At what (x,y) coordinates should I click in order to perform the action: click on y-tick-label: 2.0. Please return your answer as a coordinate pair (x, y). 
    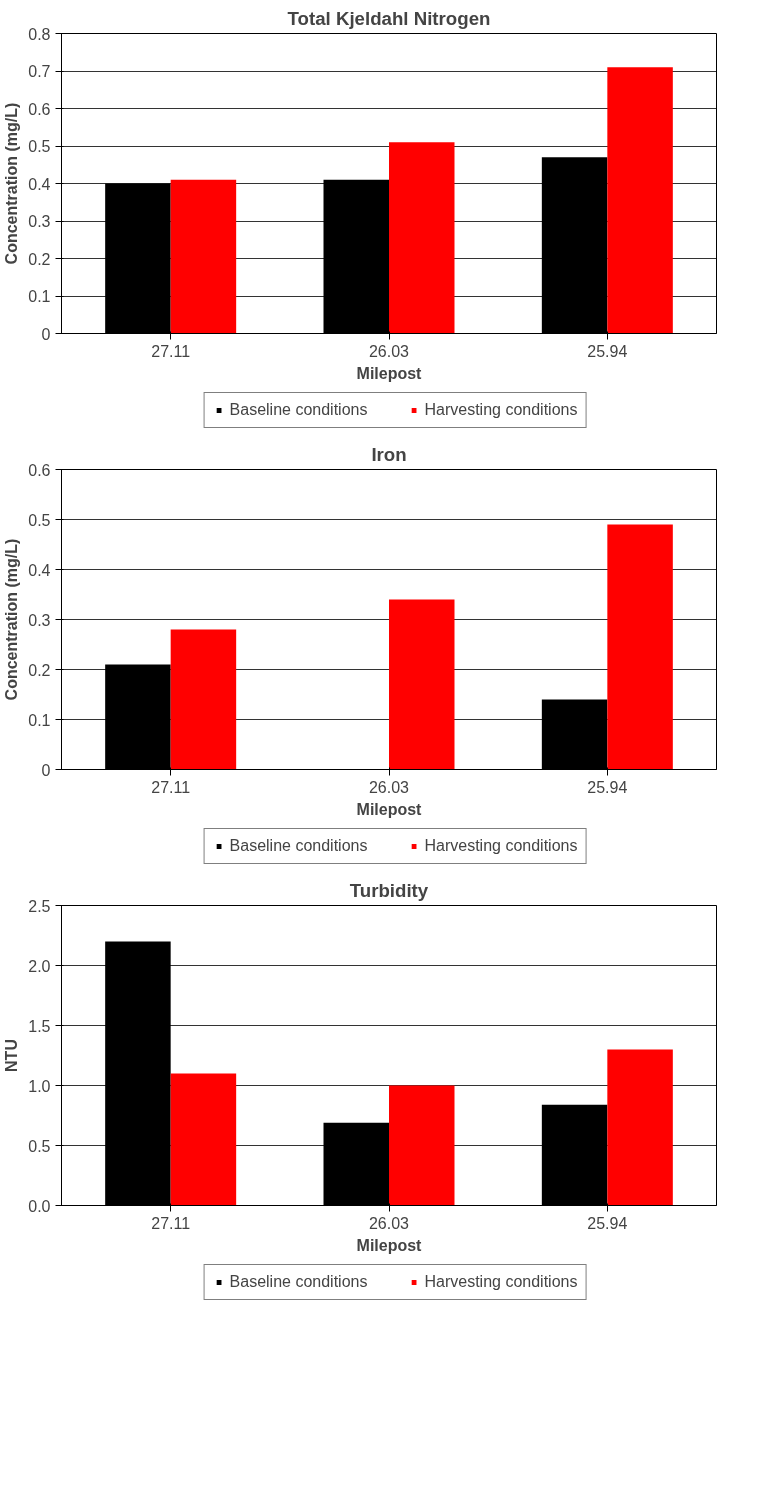
    Looking at the image, I should click on (39, 966).